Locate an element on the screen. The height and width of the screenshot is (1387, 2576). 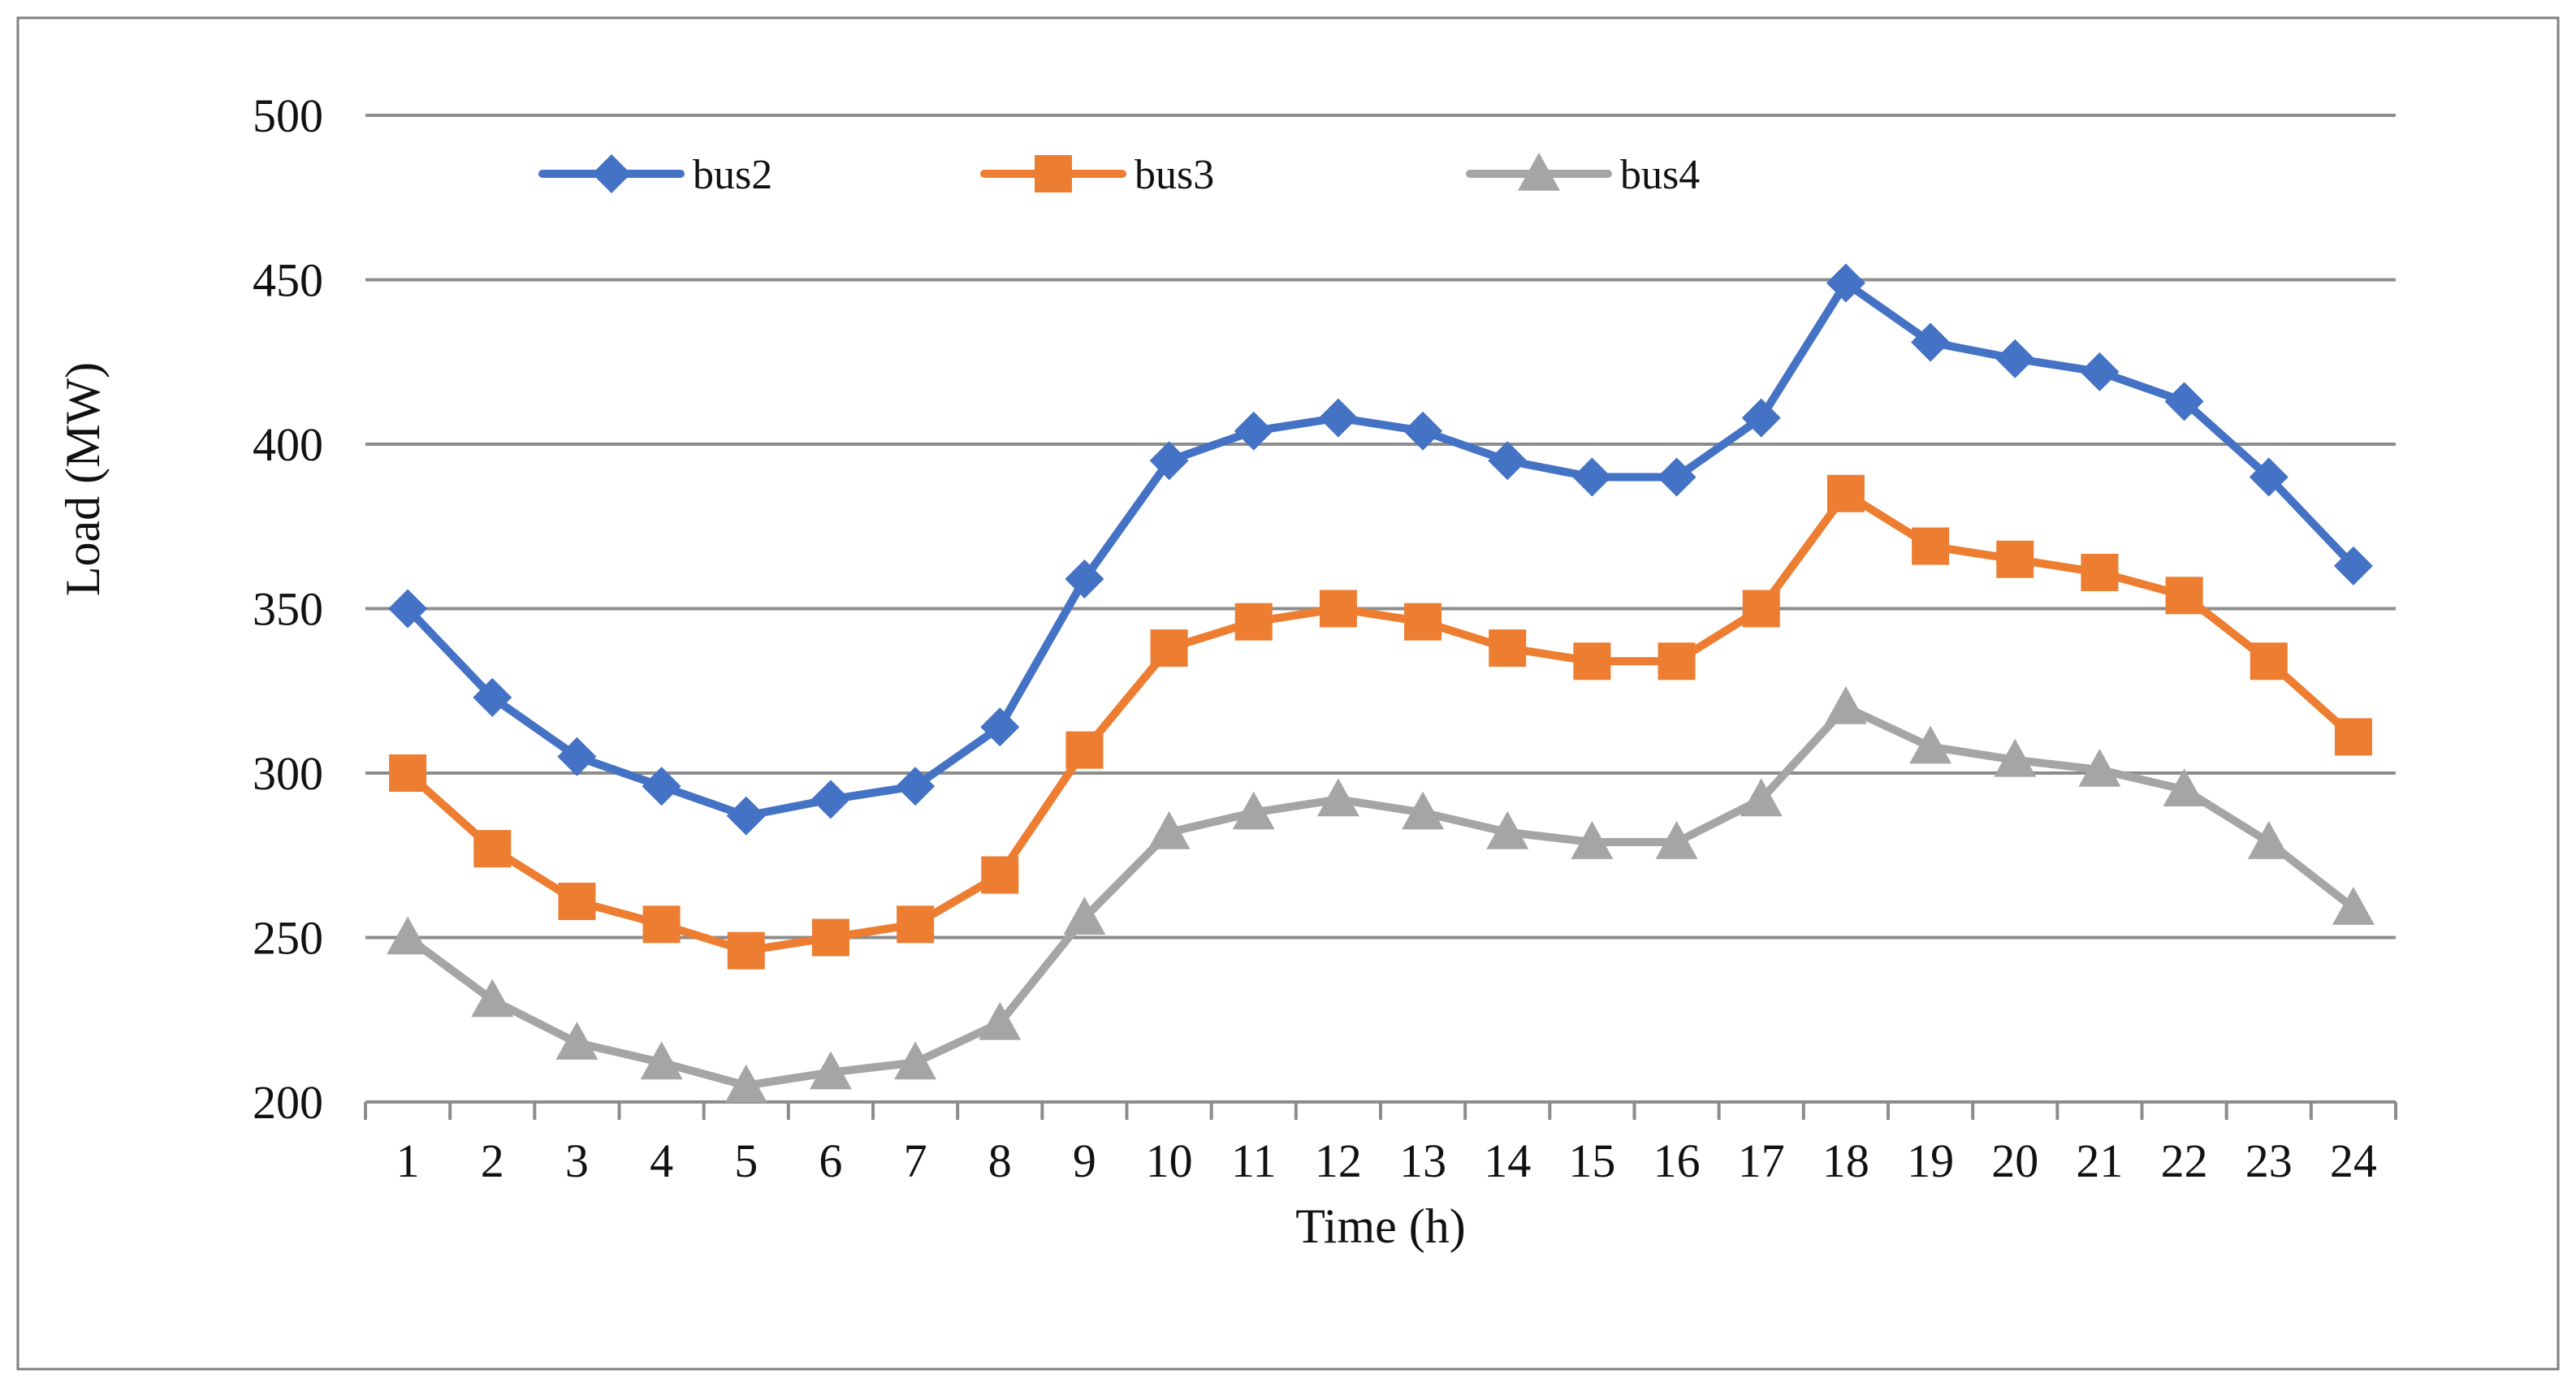
legend-label: bus3 is located at coordinates (1174, 175).